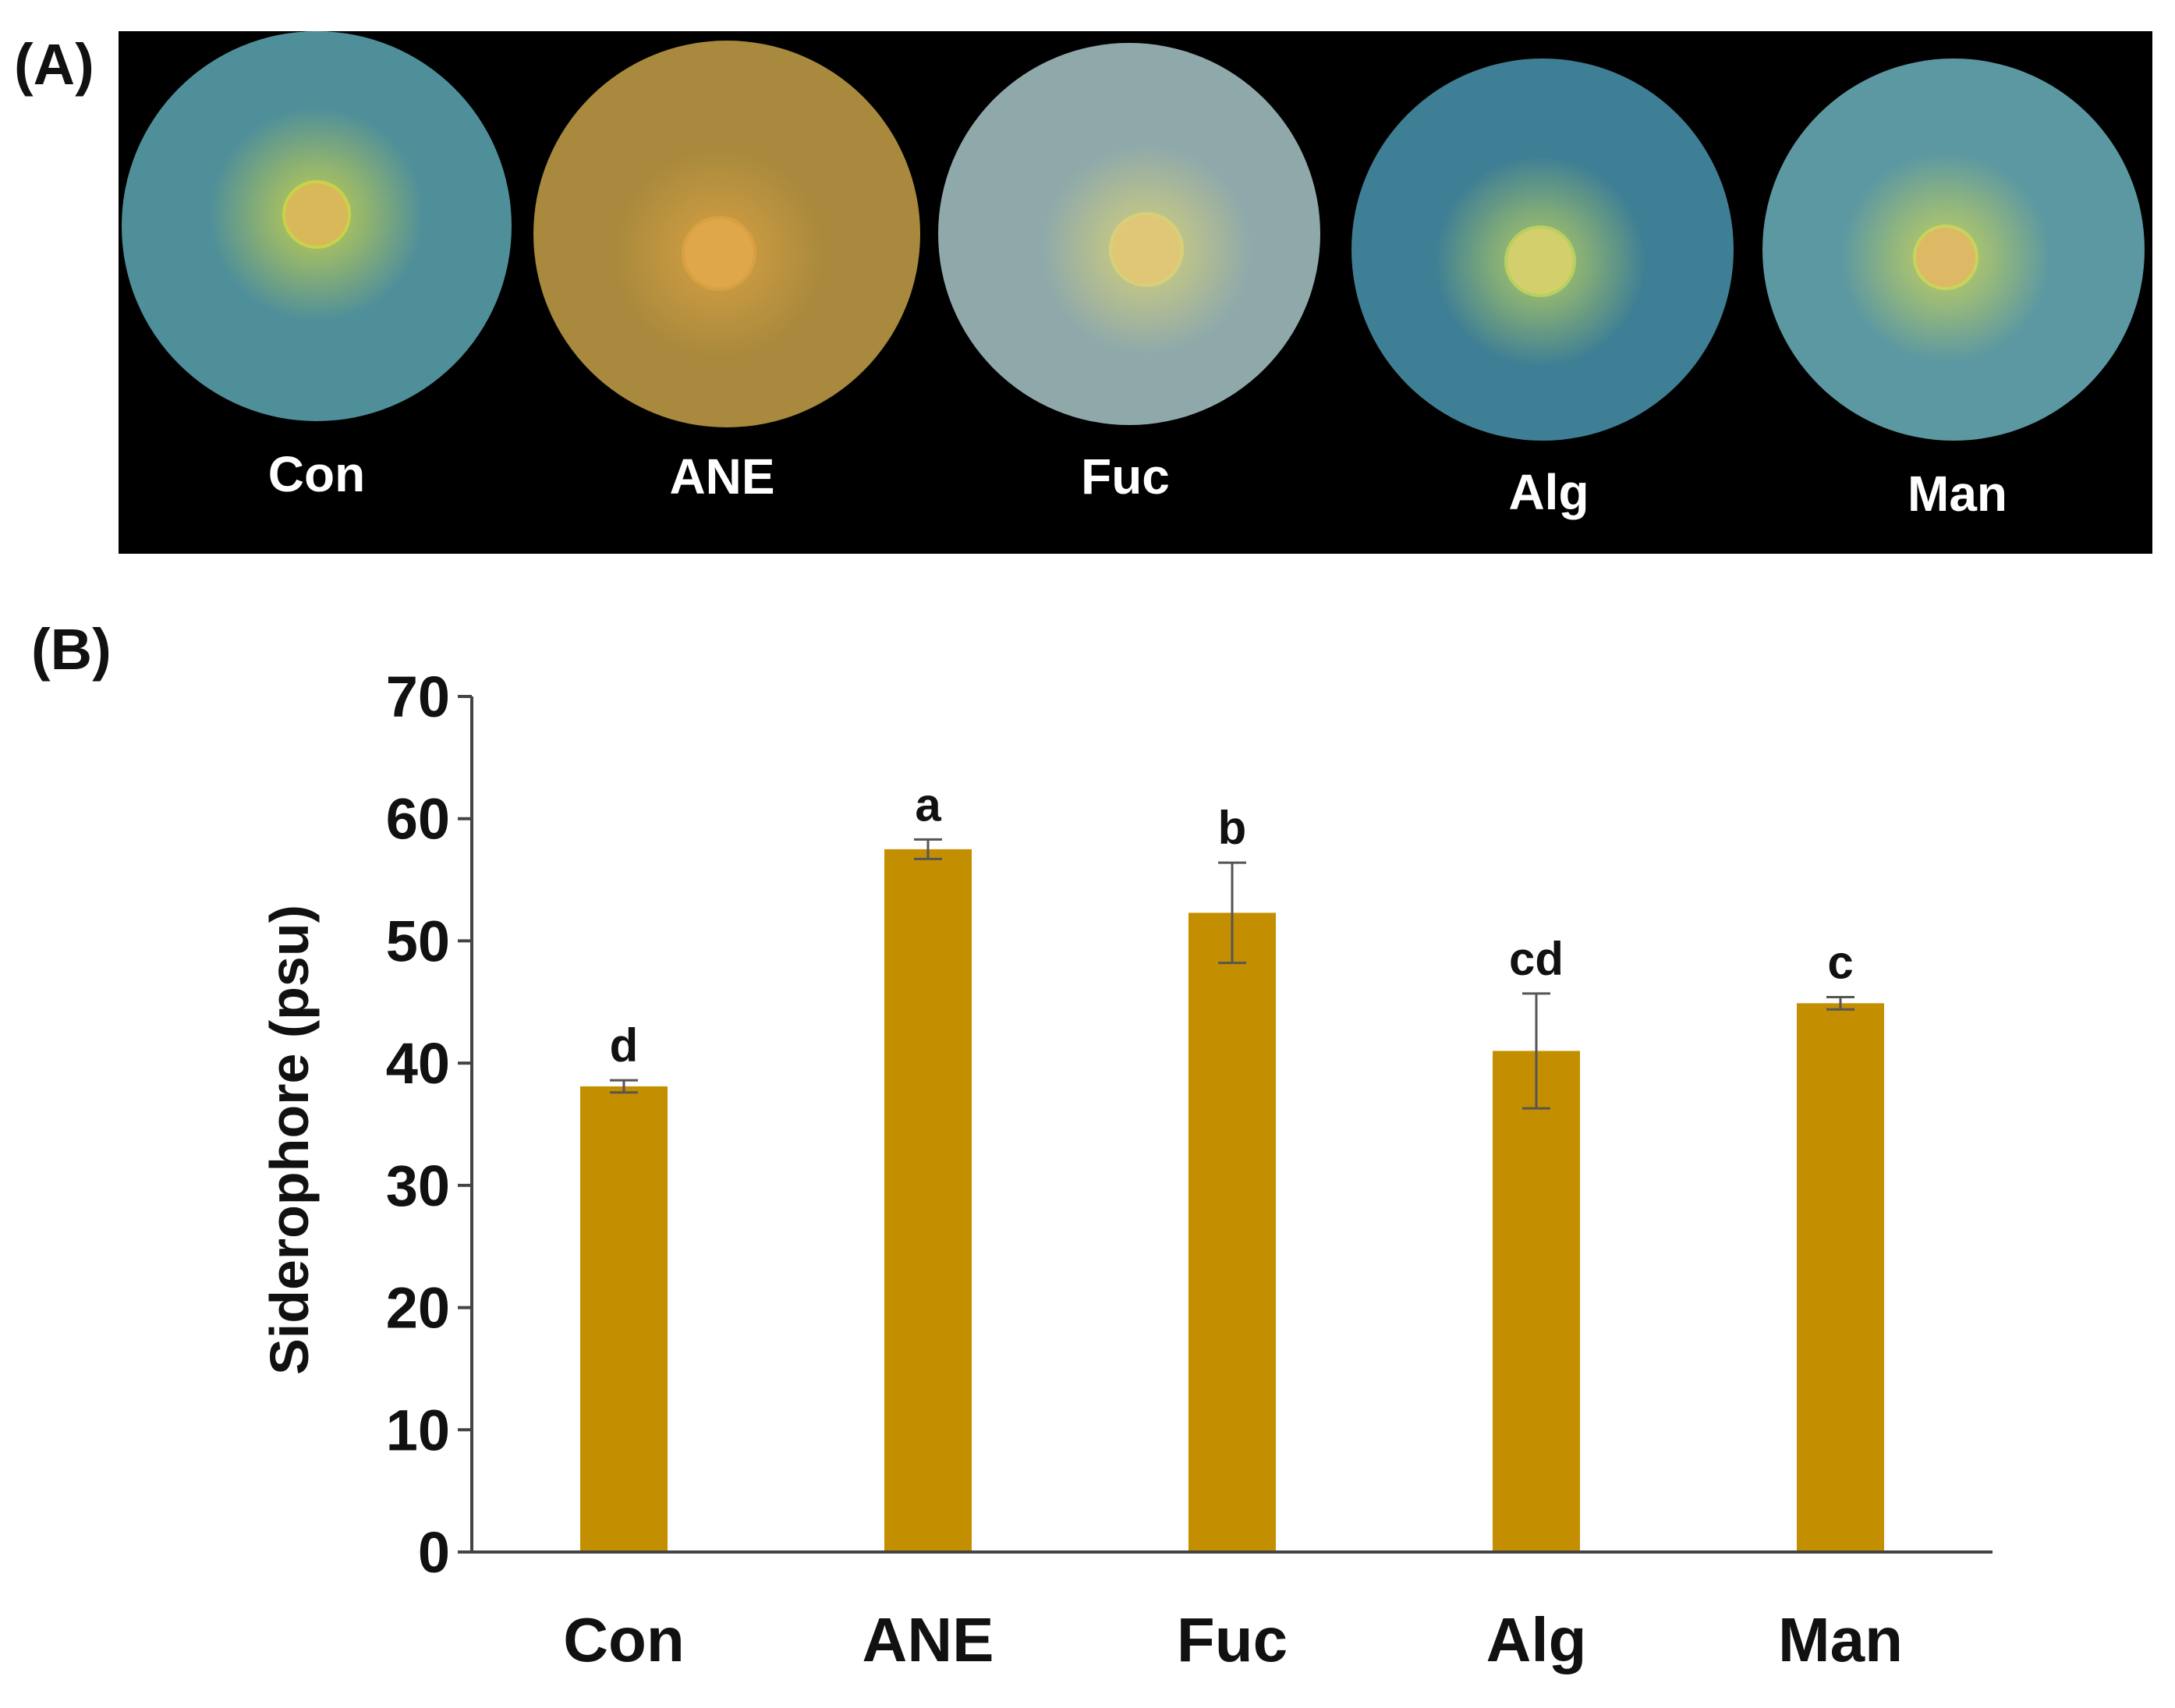  I want to click on y-tick-label: 60, so click(418, 819).